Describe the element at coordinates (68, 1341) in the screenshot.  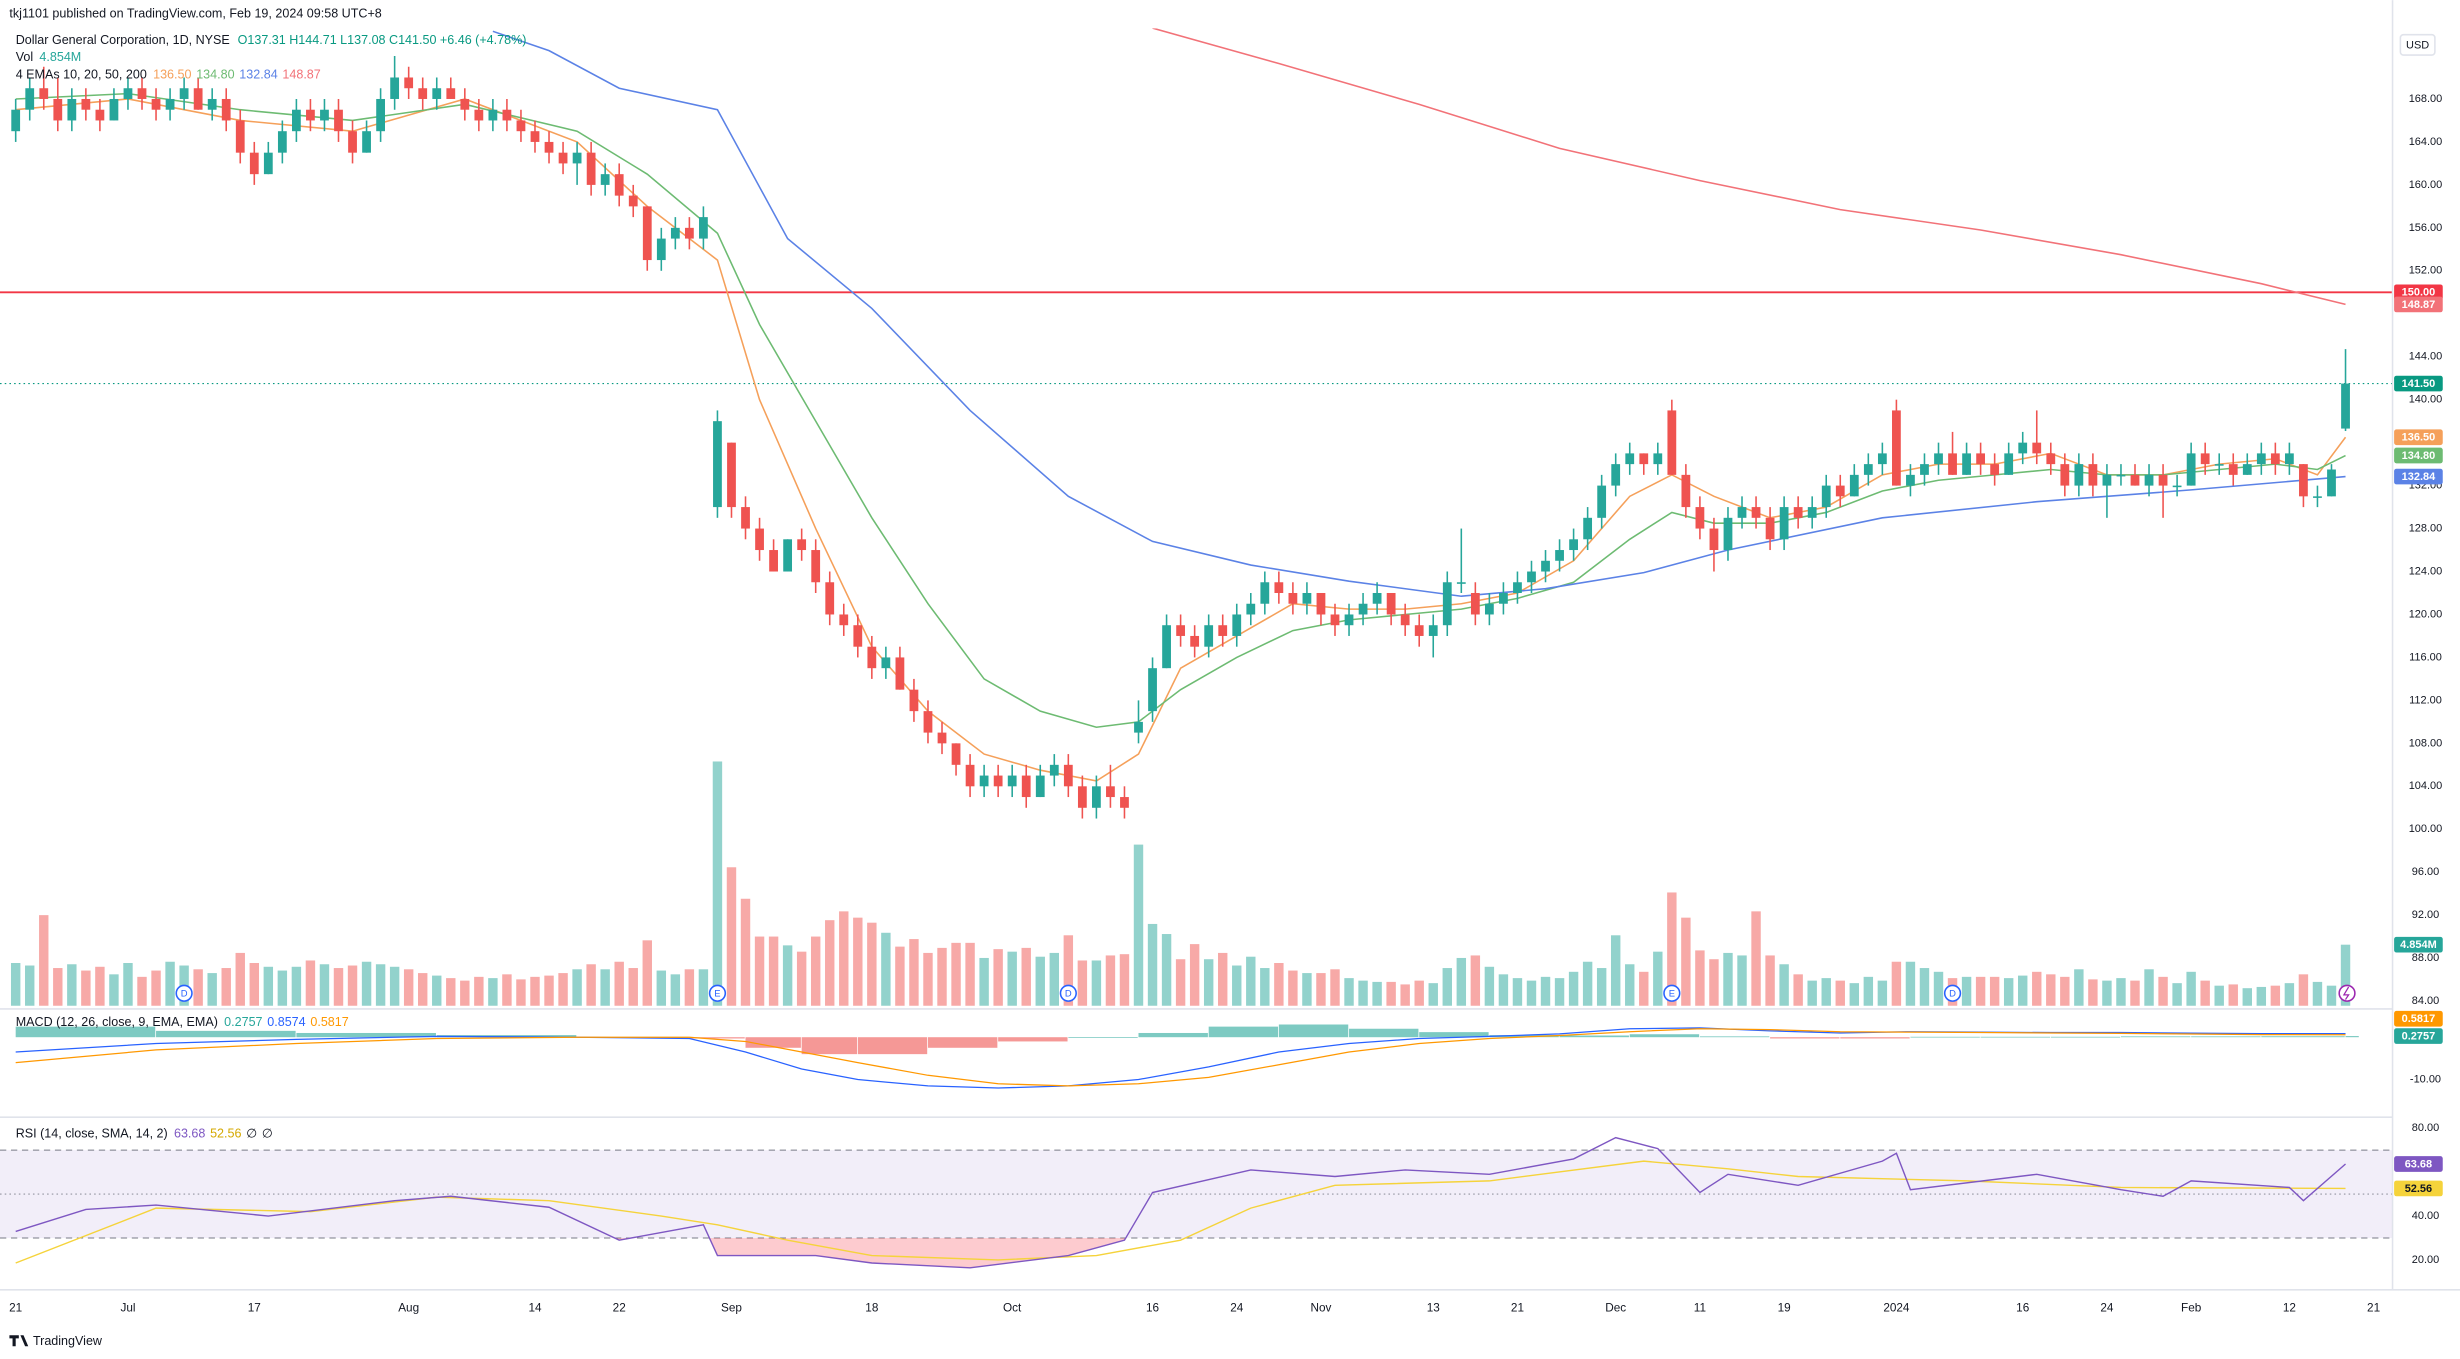
I see `brand-name: TradingView` at that location.